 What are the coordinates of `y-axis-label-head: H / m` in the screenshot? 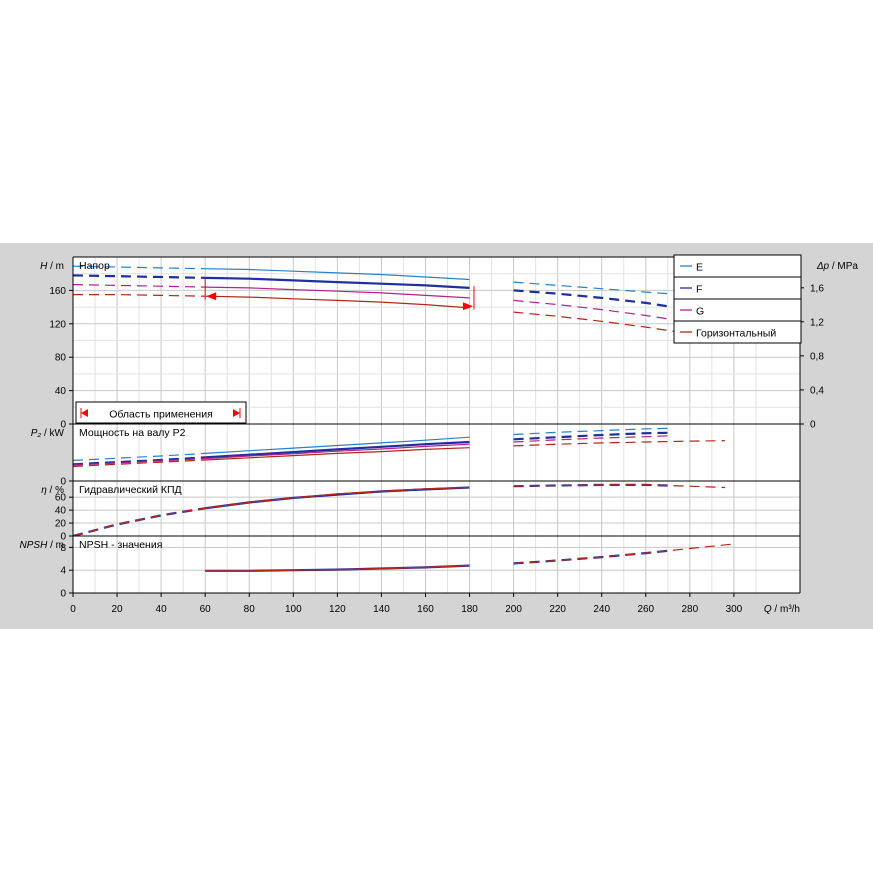 It's located at (52, 266).